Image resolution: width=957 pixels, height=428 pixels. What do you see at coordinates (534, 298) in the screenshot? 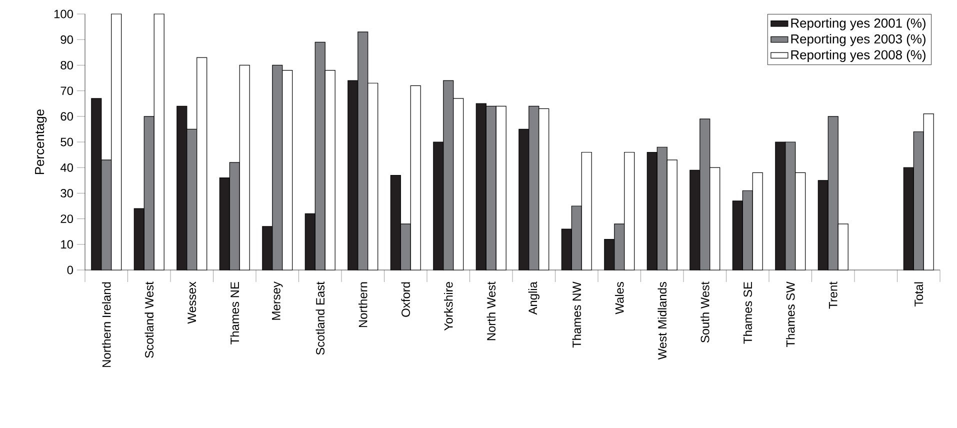
I see `x-tick-label: Anglia` at bounding box center [534, 298].